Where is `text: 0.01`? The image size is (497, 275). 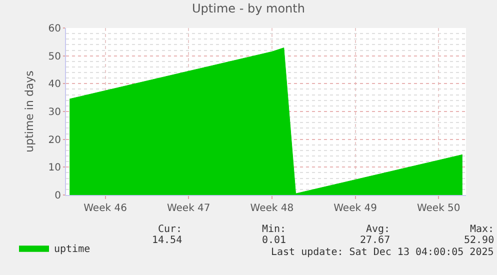 text: 0.01 is located at coordinates (274, 240).